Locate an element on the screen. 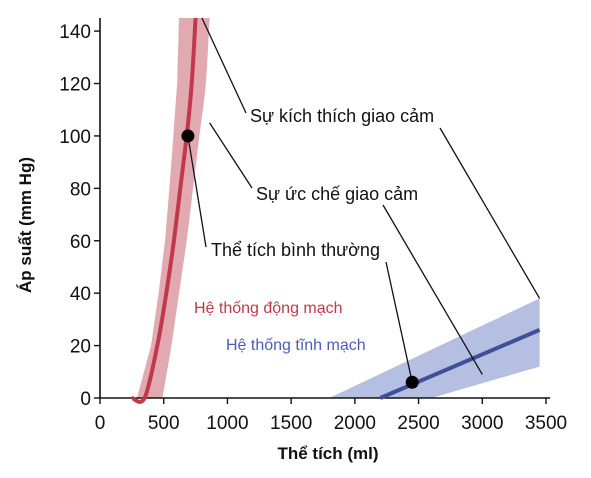 The width and height of the screenshot is (591, 478). y-tick-label: 0 is located at coordinates (85, 399).